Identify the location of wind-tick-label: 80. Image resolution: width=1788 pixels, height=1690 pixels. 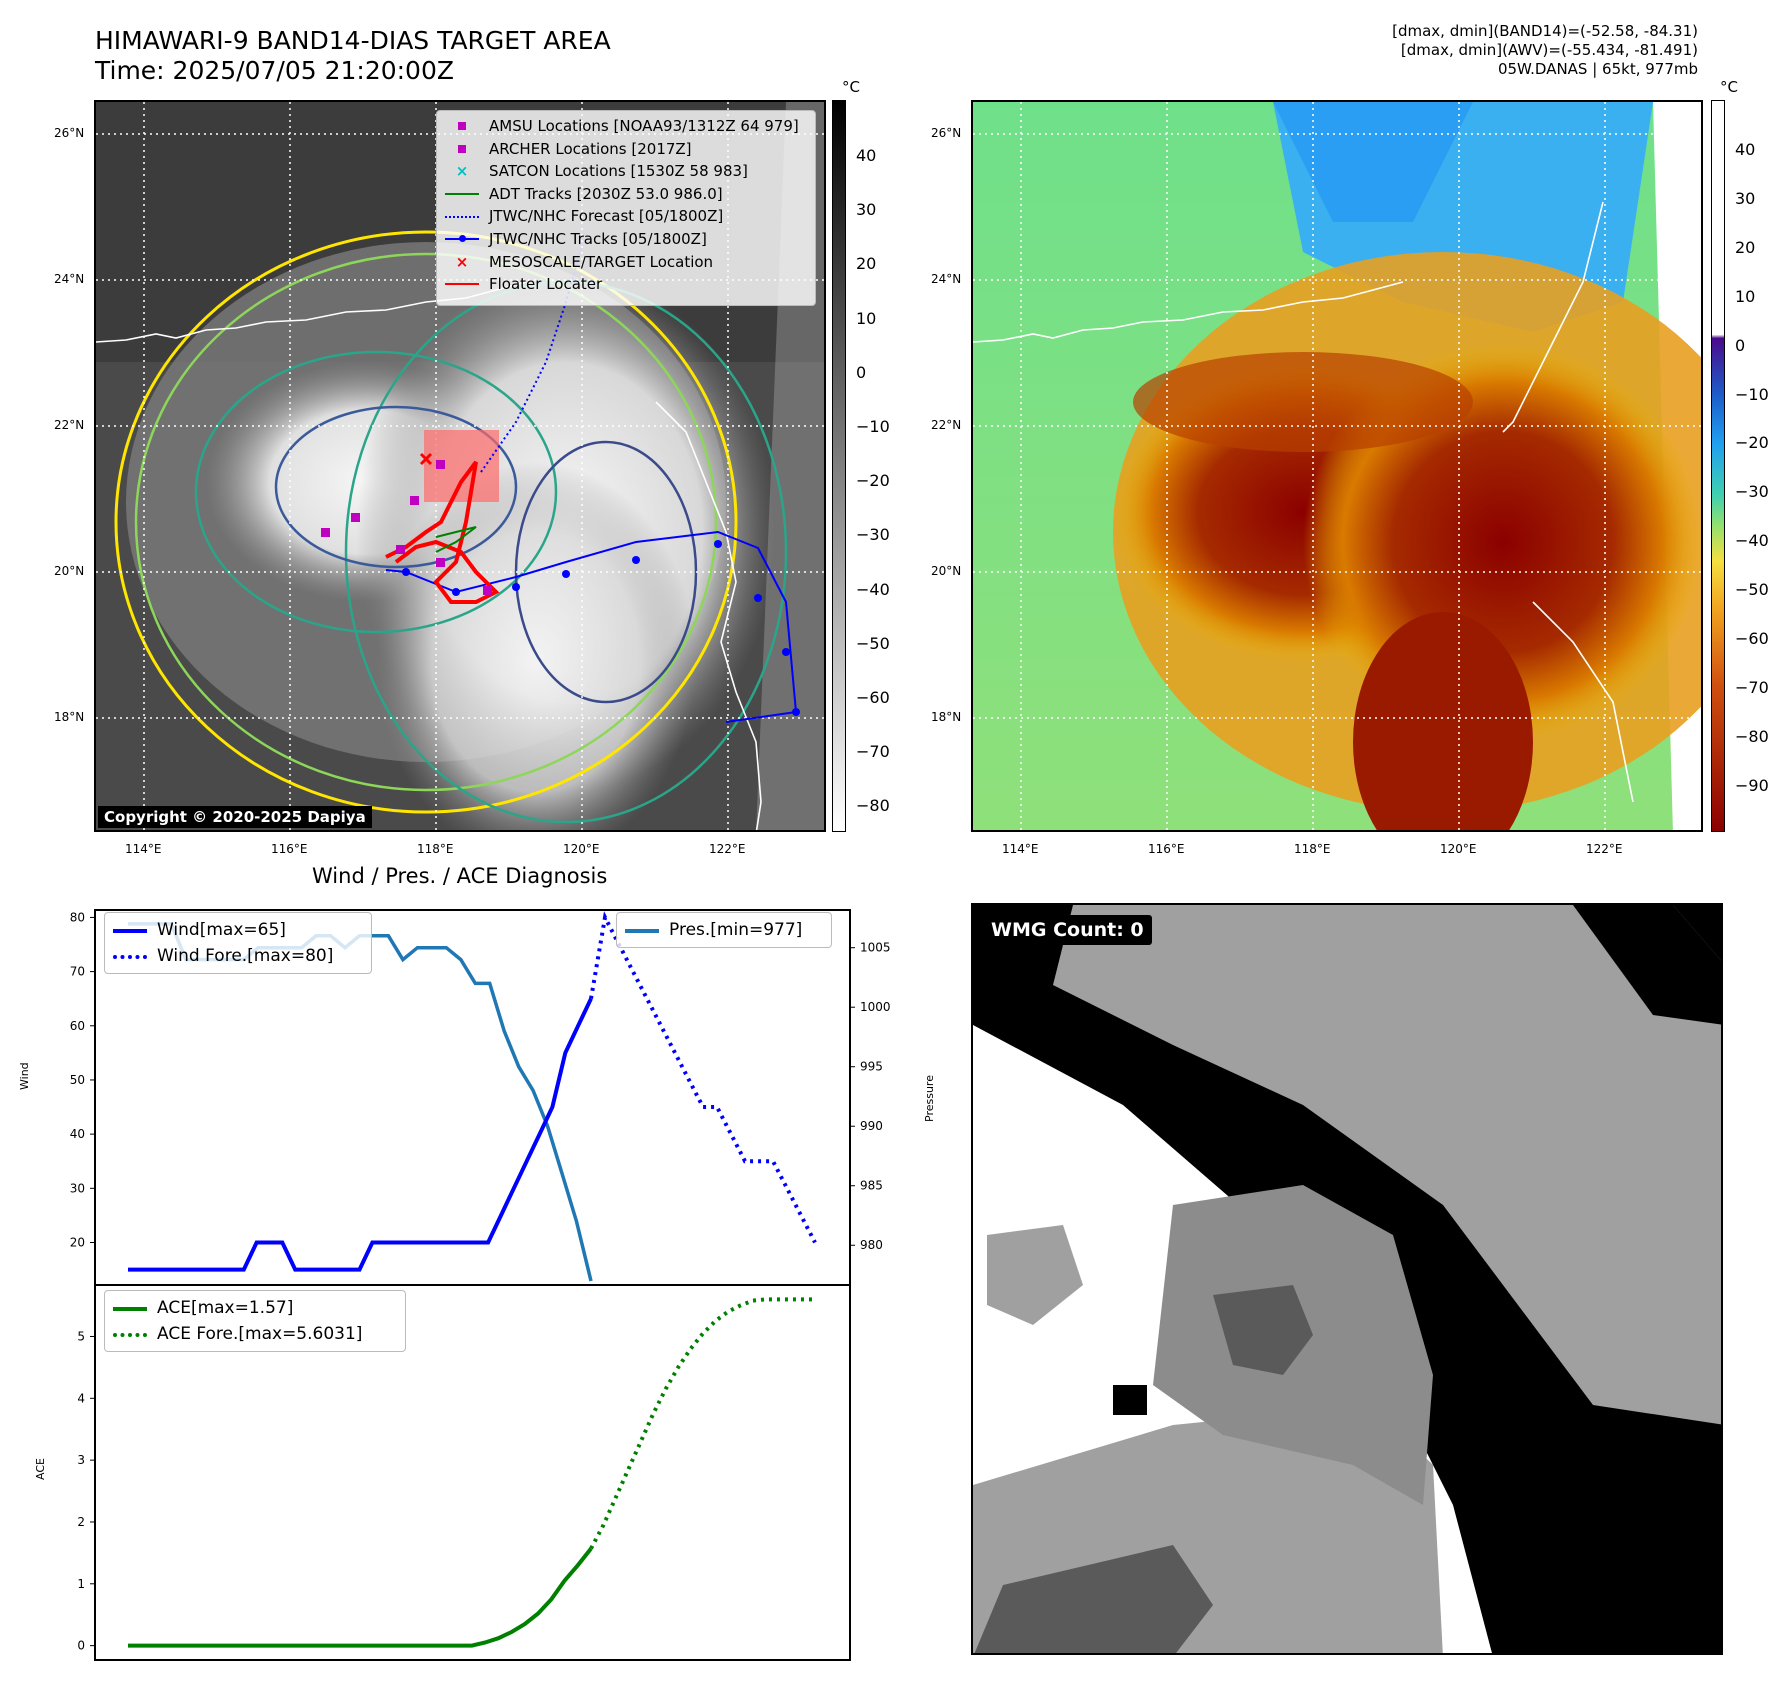
(77, 917).